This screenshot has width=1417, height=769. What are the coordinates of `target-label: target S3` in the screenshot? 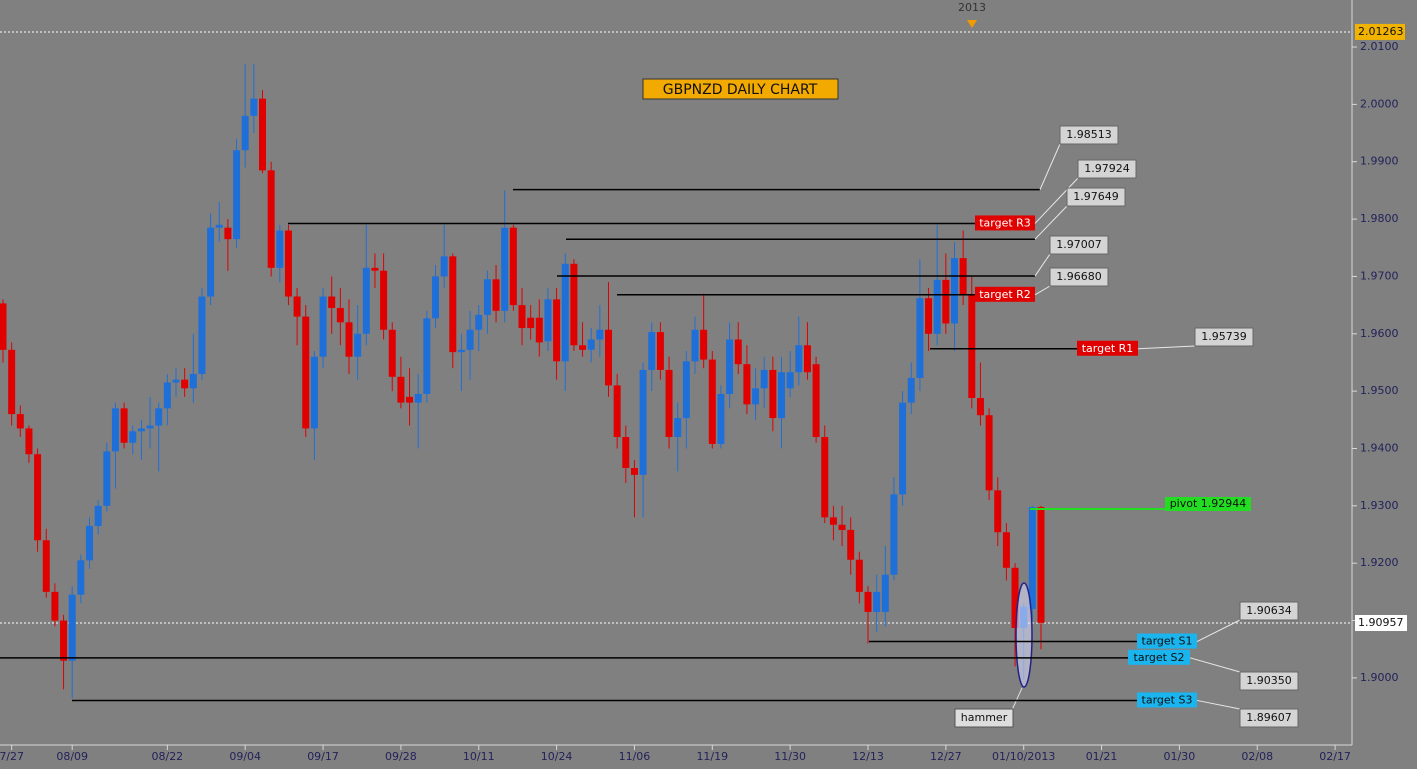 It's located at (1167, 699).